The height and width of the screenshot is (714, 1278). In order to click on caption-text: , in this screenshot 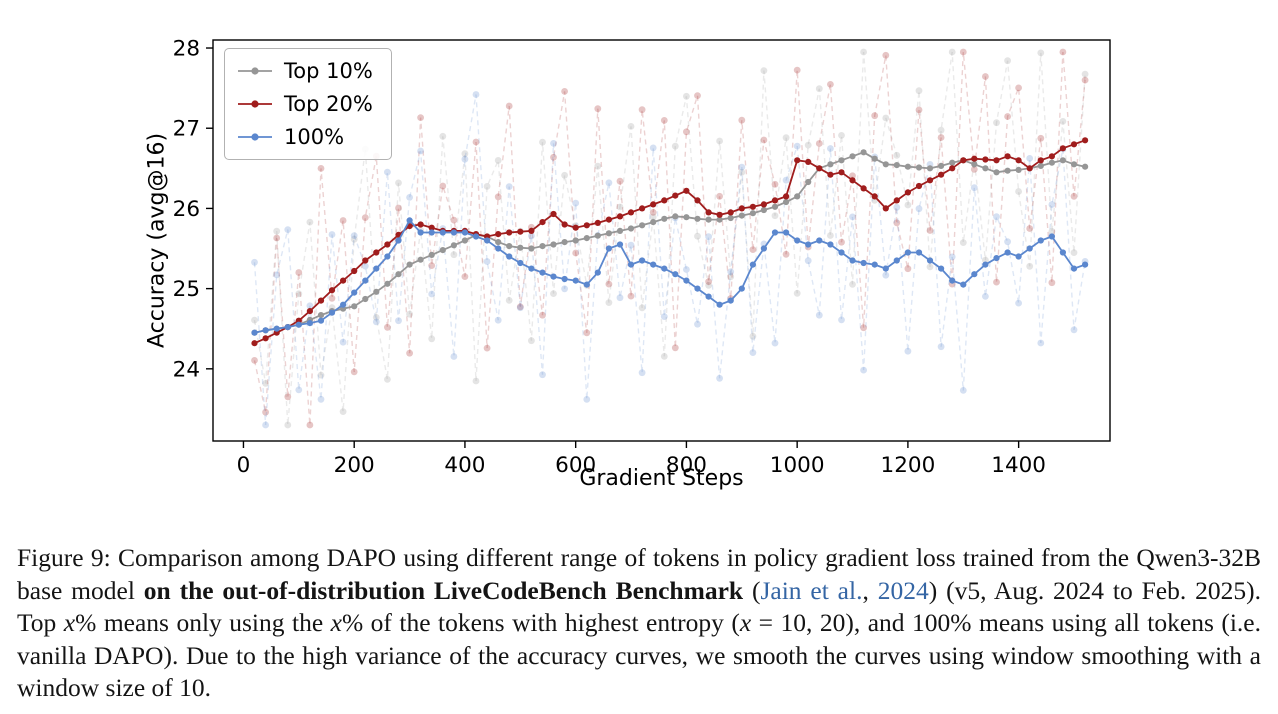, I will do `click(870, 590)`.